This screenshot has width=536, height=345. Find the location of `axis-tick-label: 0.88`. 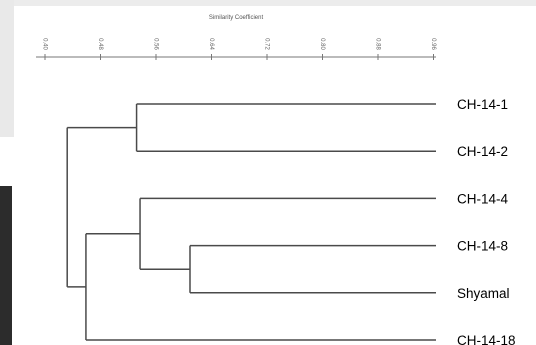

axis-tick-label: 0.88 is located at coordinates (377, 44).